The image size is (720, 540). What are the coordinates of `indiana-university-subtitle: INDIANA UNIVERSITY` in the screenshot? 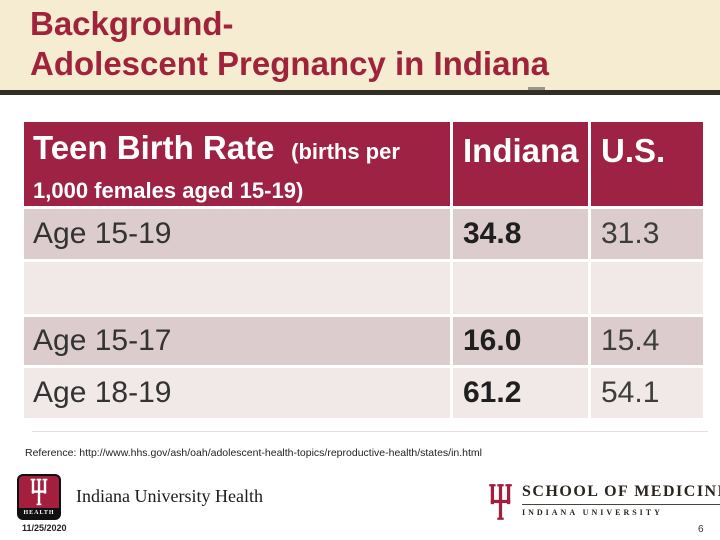 It's located at (592, 512).